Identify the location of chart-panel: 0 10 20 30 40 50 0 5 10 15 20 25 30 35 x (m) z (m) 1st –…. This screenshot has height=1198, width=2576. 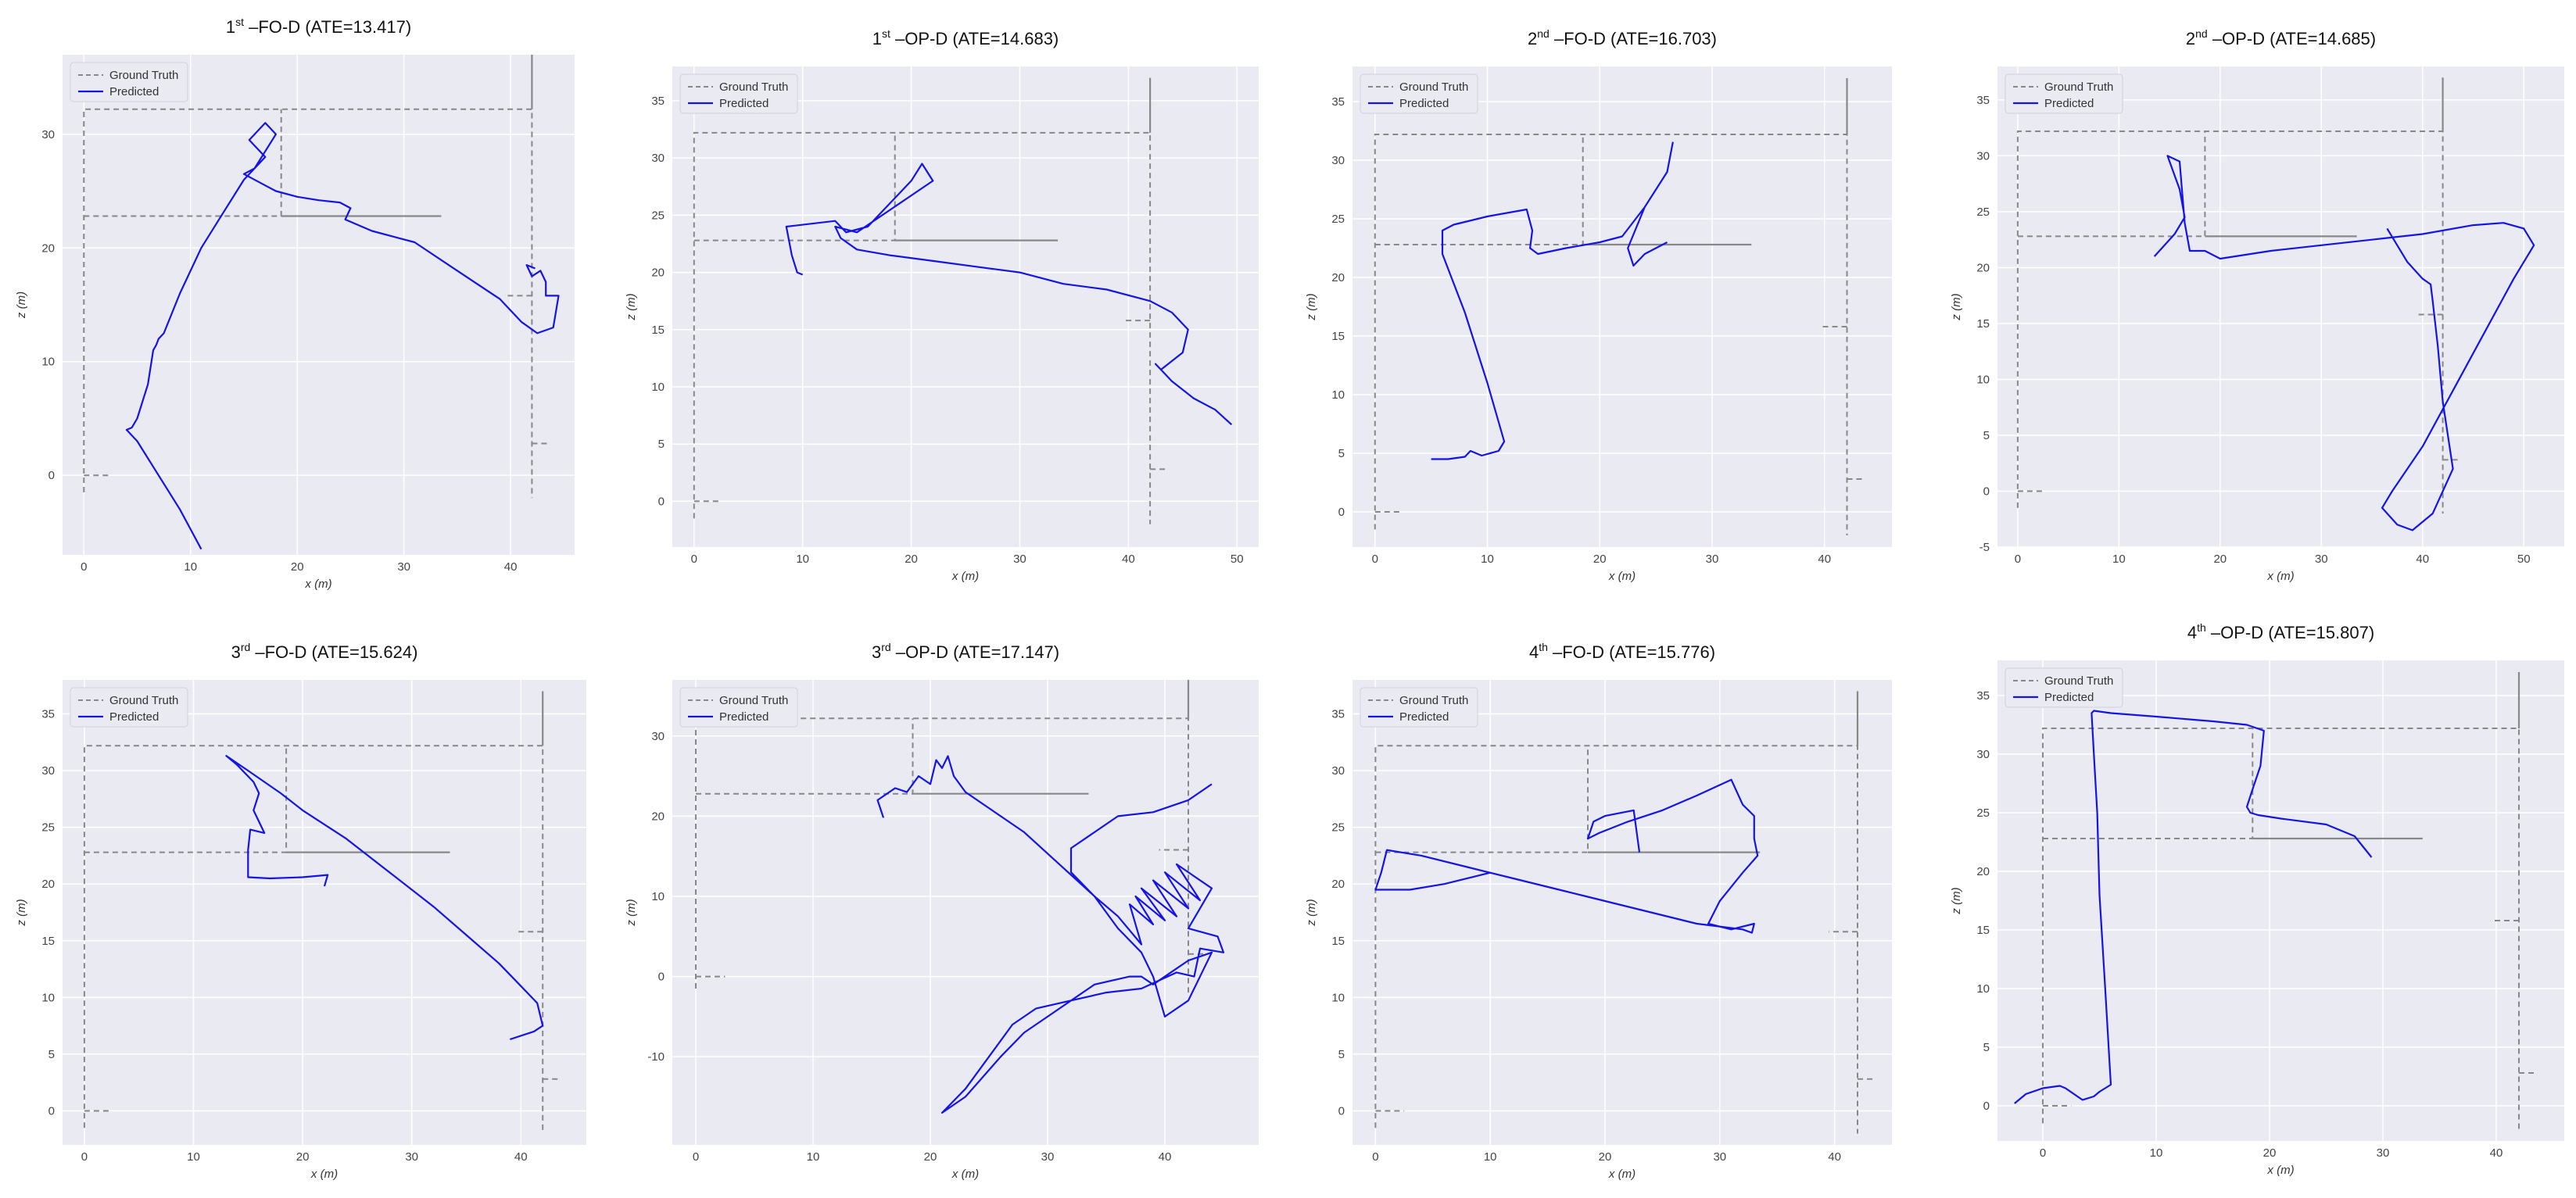
(940, 305).